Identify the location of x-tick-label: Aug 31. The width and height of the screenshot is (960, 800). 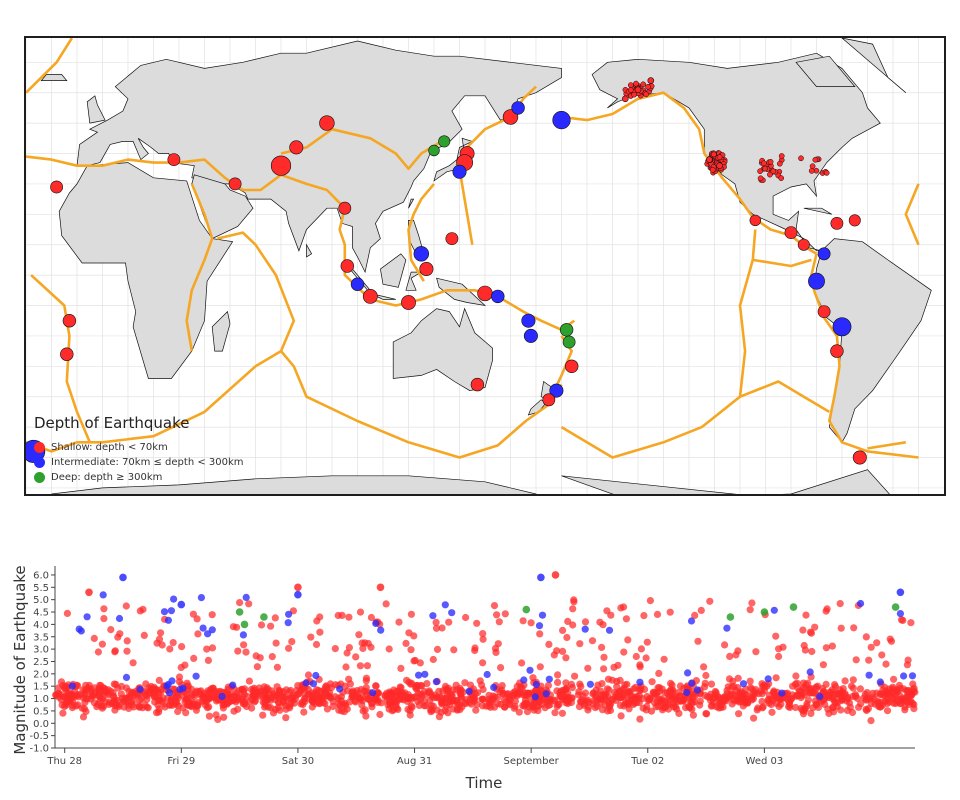
(414, 761).